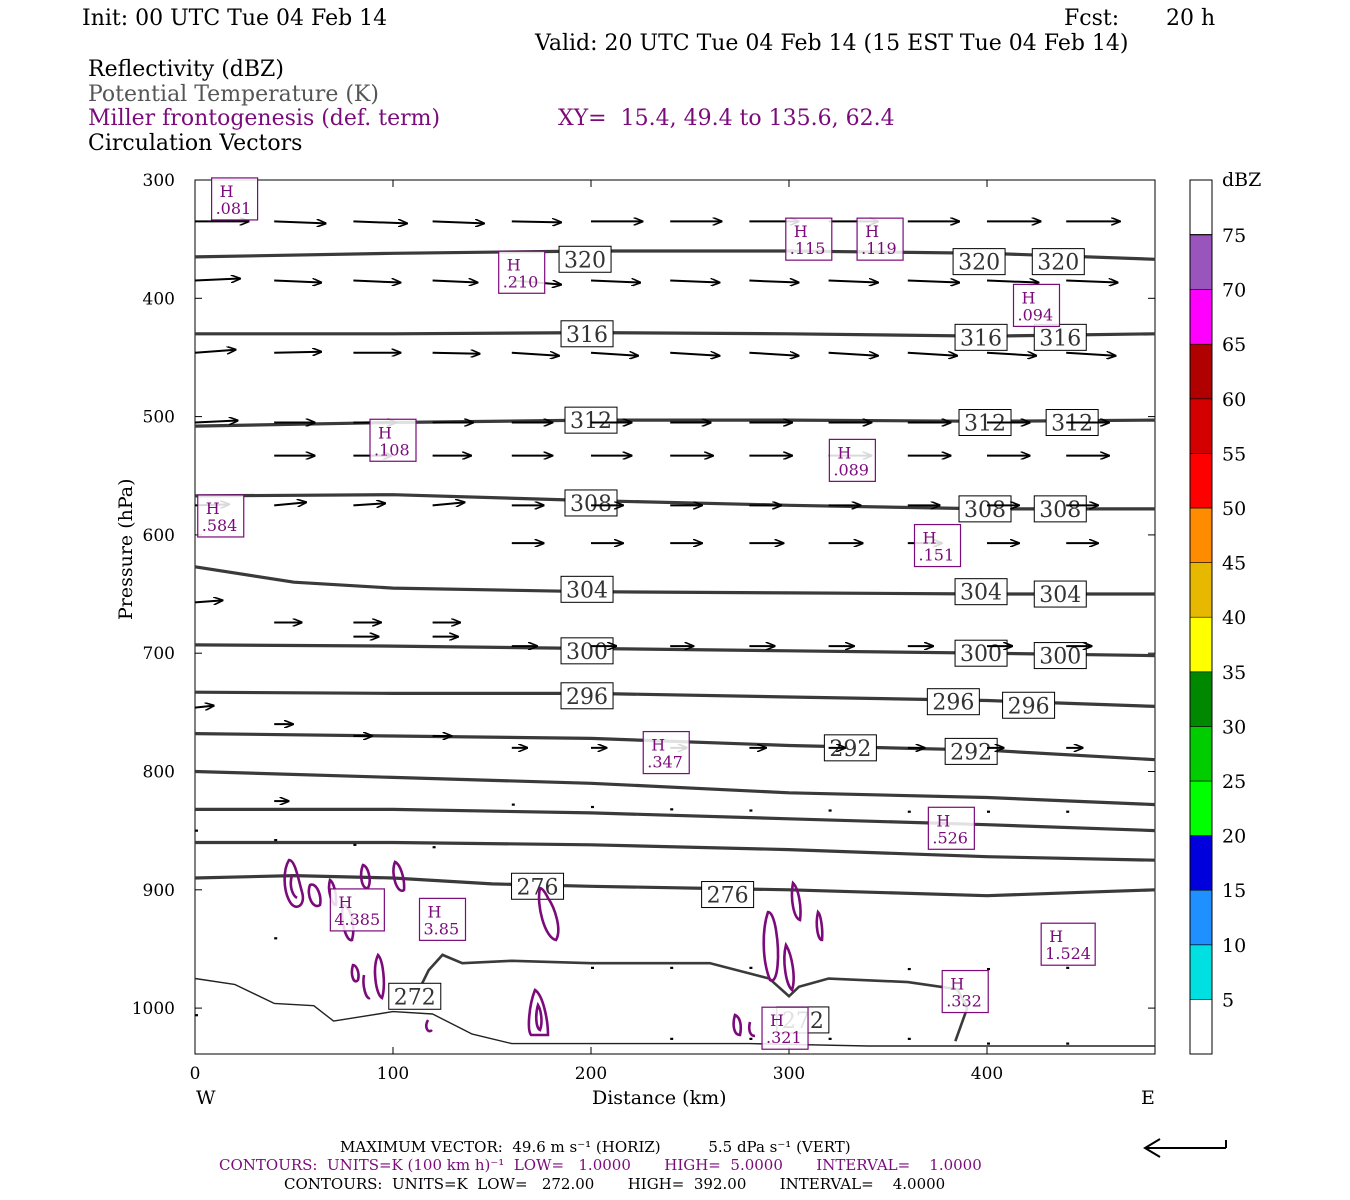 This screenshot has height=1200, width=1350. I want to click on svg-text: 1.524, so click(1068, 953).